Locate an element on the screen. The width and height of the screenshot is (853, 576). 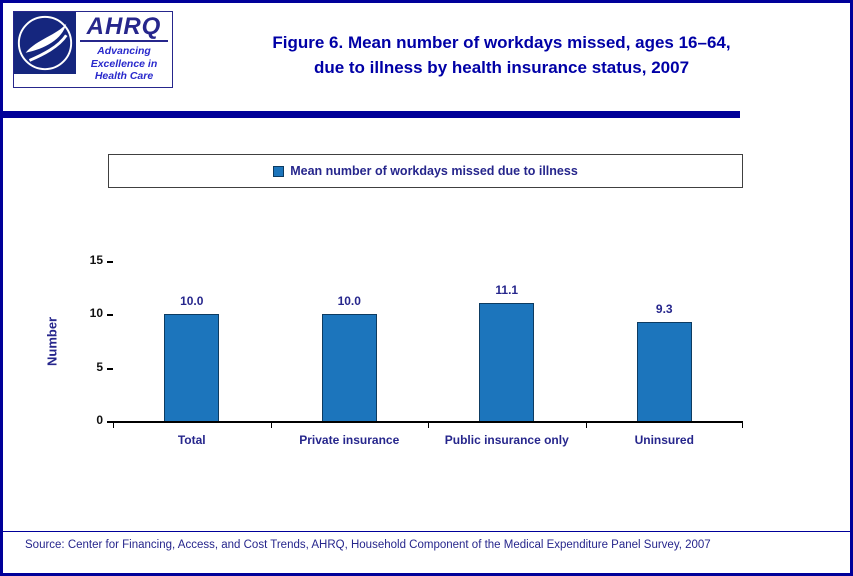
ahrq-tagline: Advancing Excellence in Health Care is located at coordinates (124, 64).